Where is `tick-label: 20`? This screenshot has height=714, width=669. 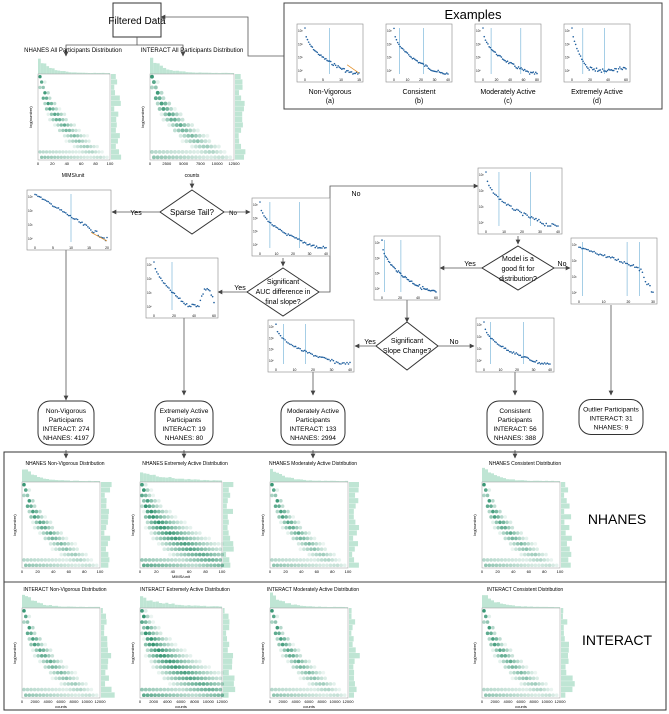 tick-label: 20 is located at coordinates (497, 571).